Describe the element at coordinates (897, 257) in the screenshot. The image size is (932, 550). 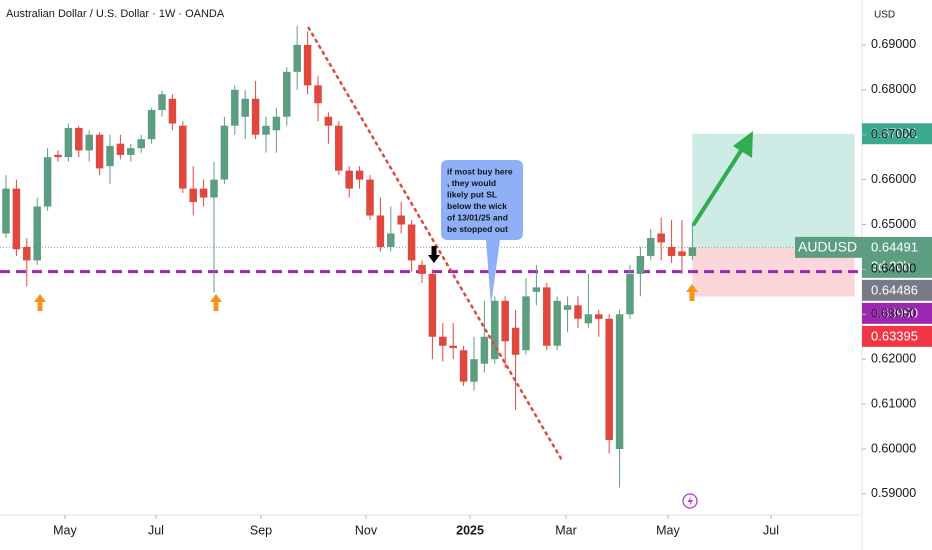
I see `last-price-tag` at that location.